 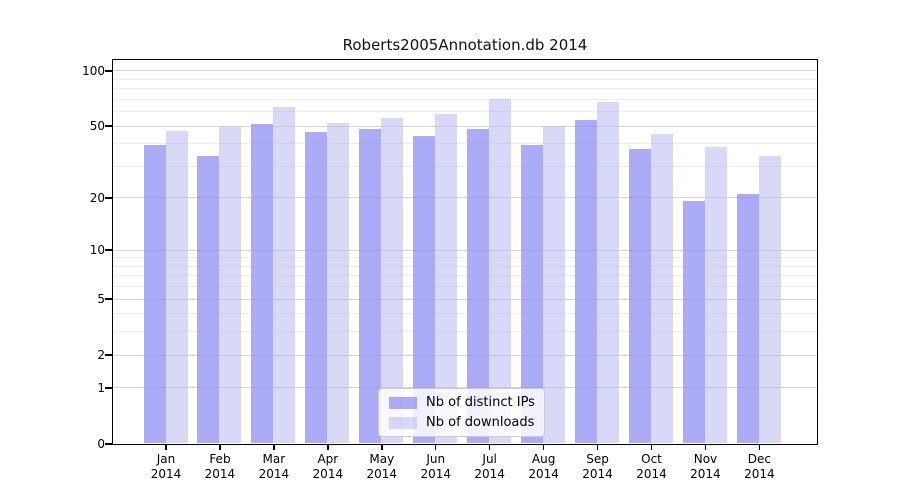 What do you see at coordinates (465, 45) in the screenshot?
I see `chart-title: Roberts2005Annotation.db 2014` at bounding box center [465, 45].